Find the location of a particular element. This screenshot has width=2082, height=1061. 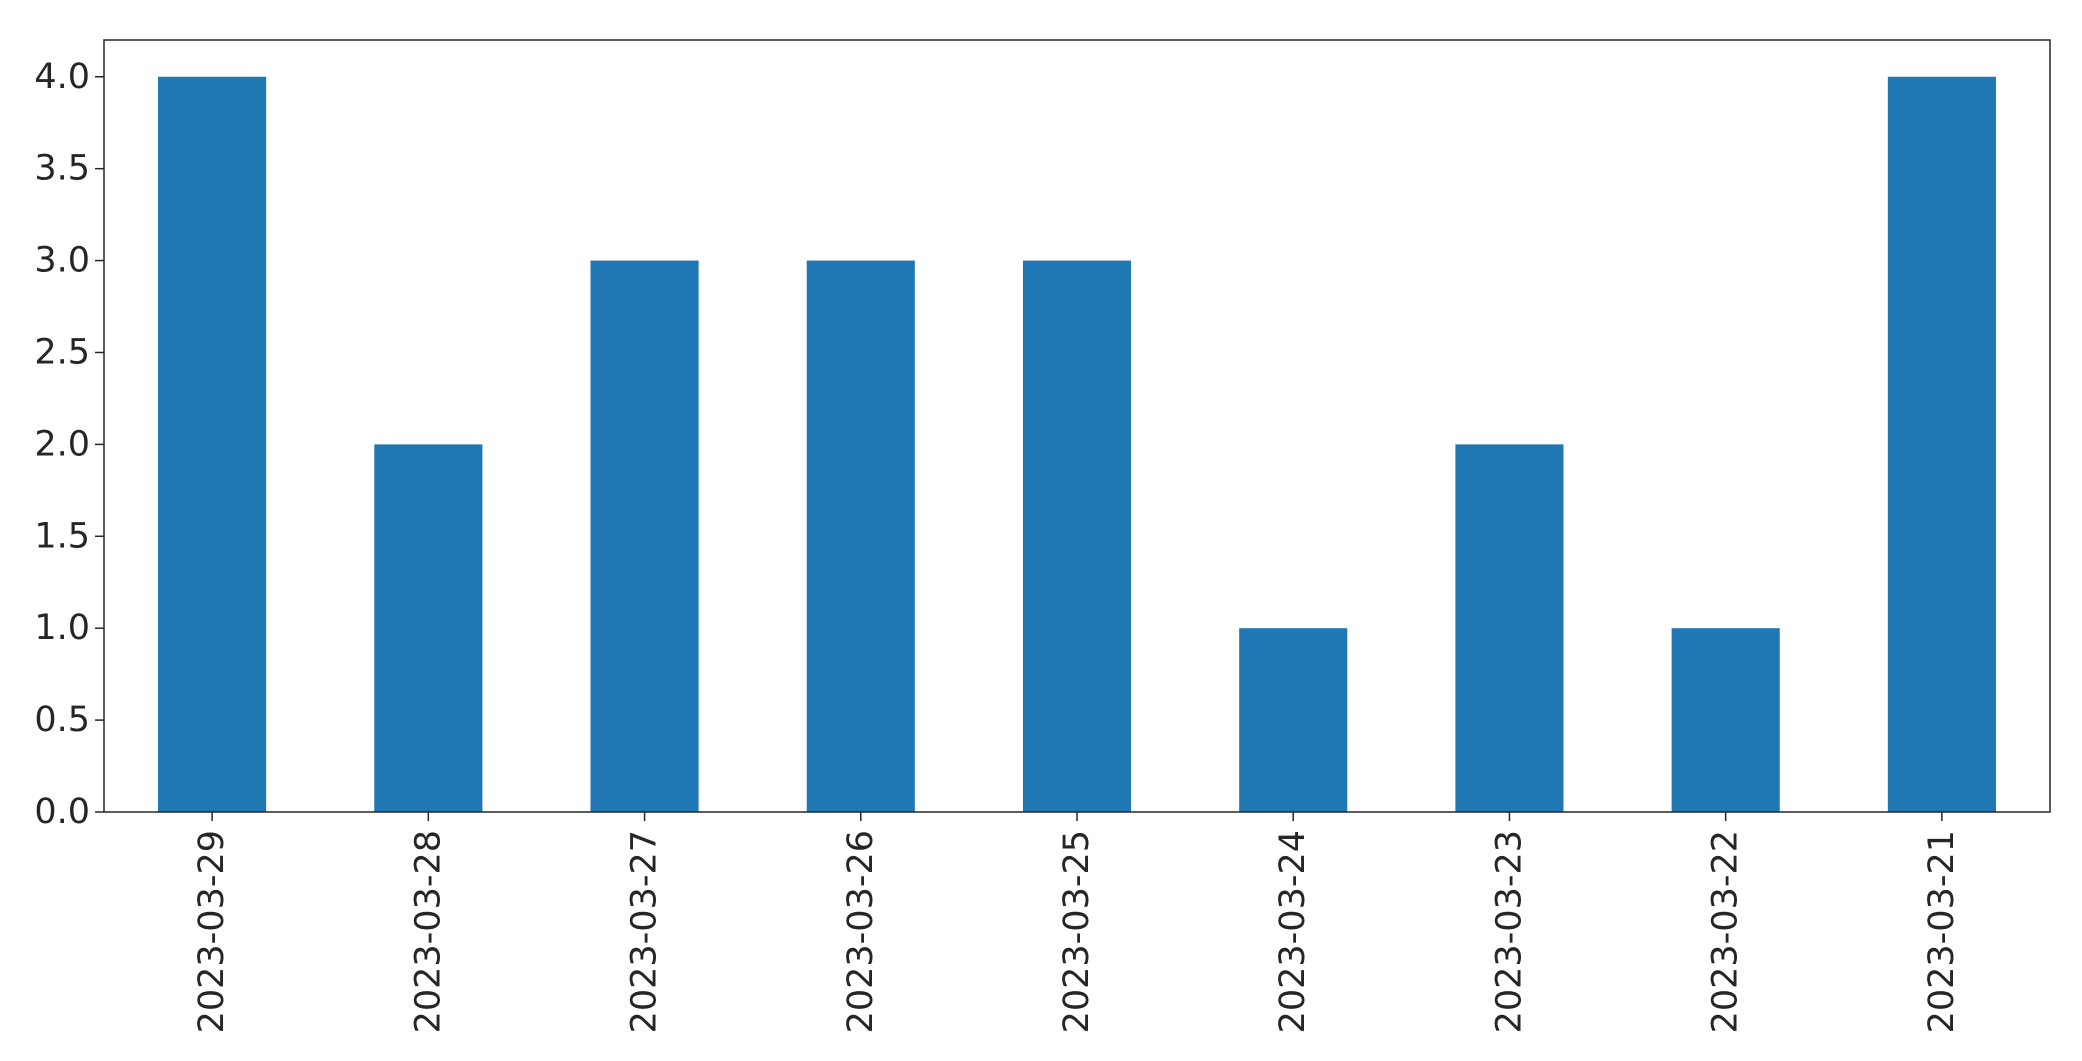

x-tick-label: 2023-03-27 is located at coordinates (645, 931).